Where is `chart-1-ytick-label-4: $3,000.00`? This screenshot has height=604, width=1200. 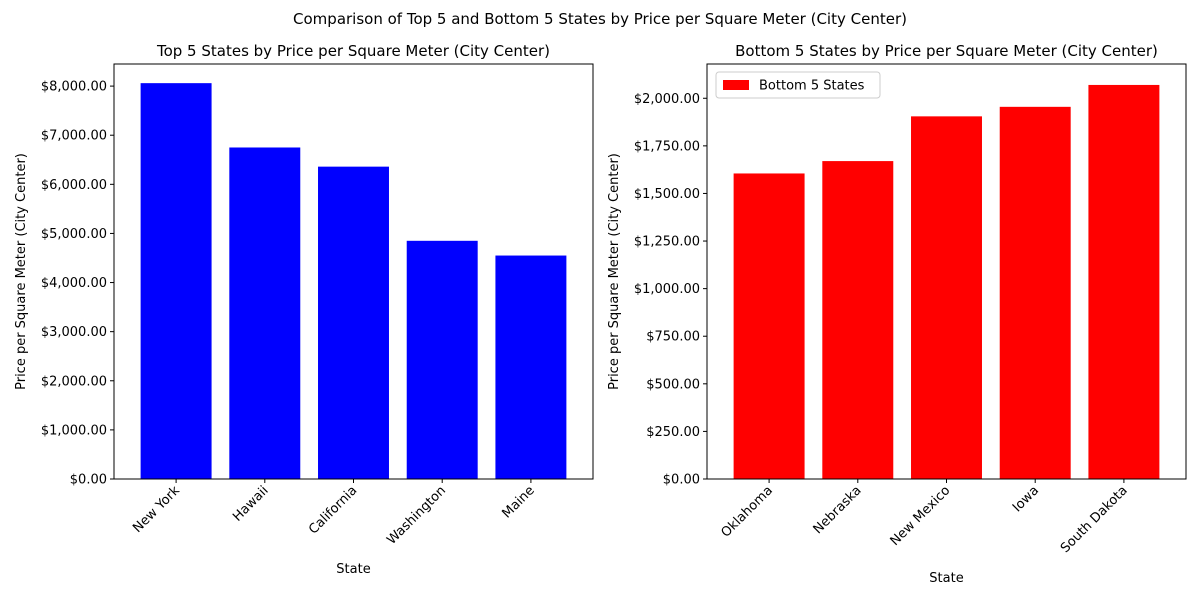 chart-1-ytick-label-4: $3,000.00 is located at coordinates (74, 332).